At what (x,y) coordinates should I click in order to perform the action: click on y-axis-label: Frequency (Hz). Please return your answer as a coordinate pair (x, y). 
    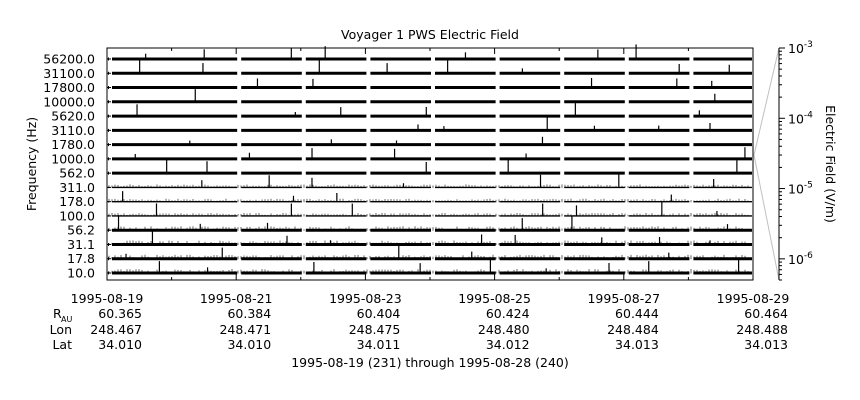
    Looking at the image, I should click on (31, 164).